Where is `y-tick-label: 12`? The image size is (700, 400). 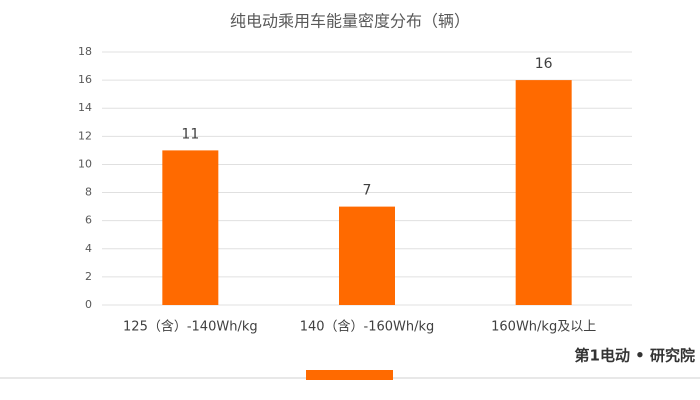 y-tick-label: 12 is located at coordinates (85, 135).